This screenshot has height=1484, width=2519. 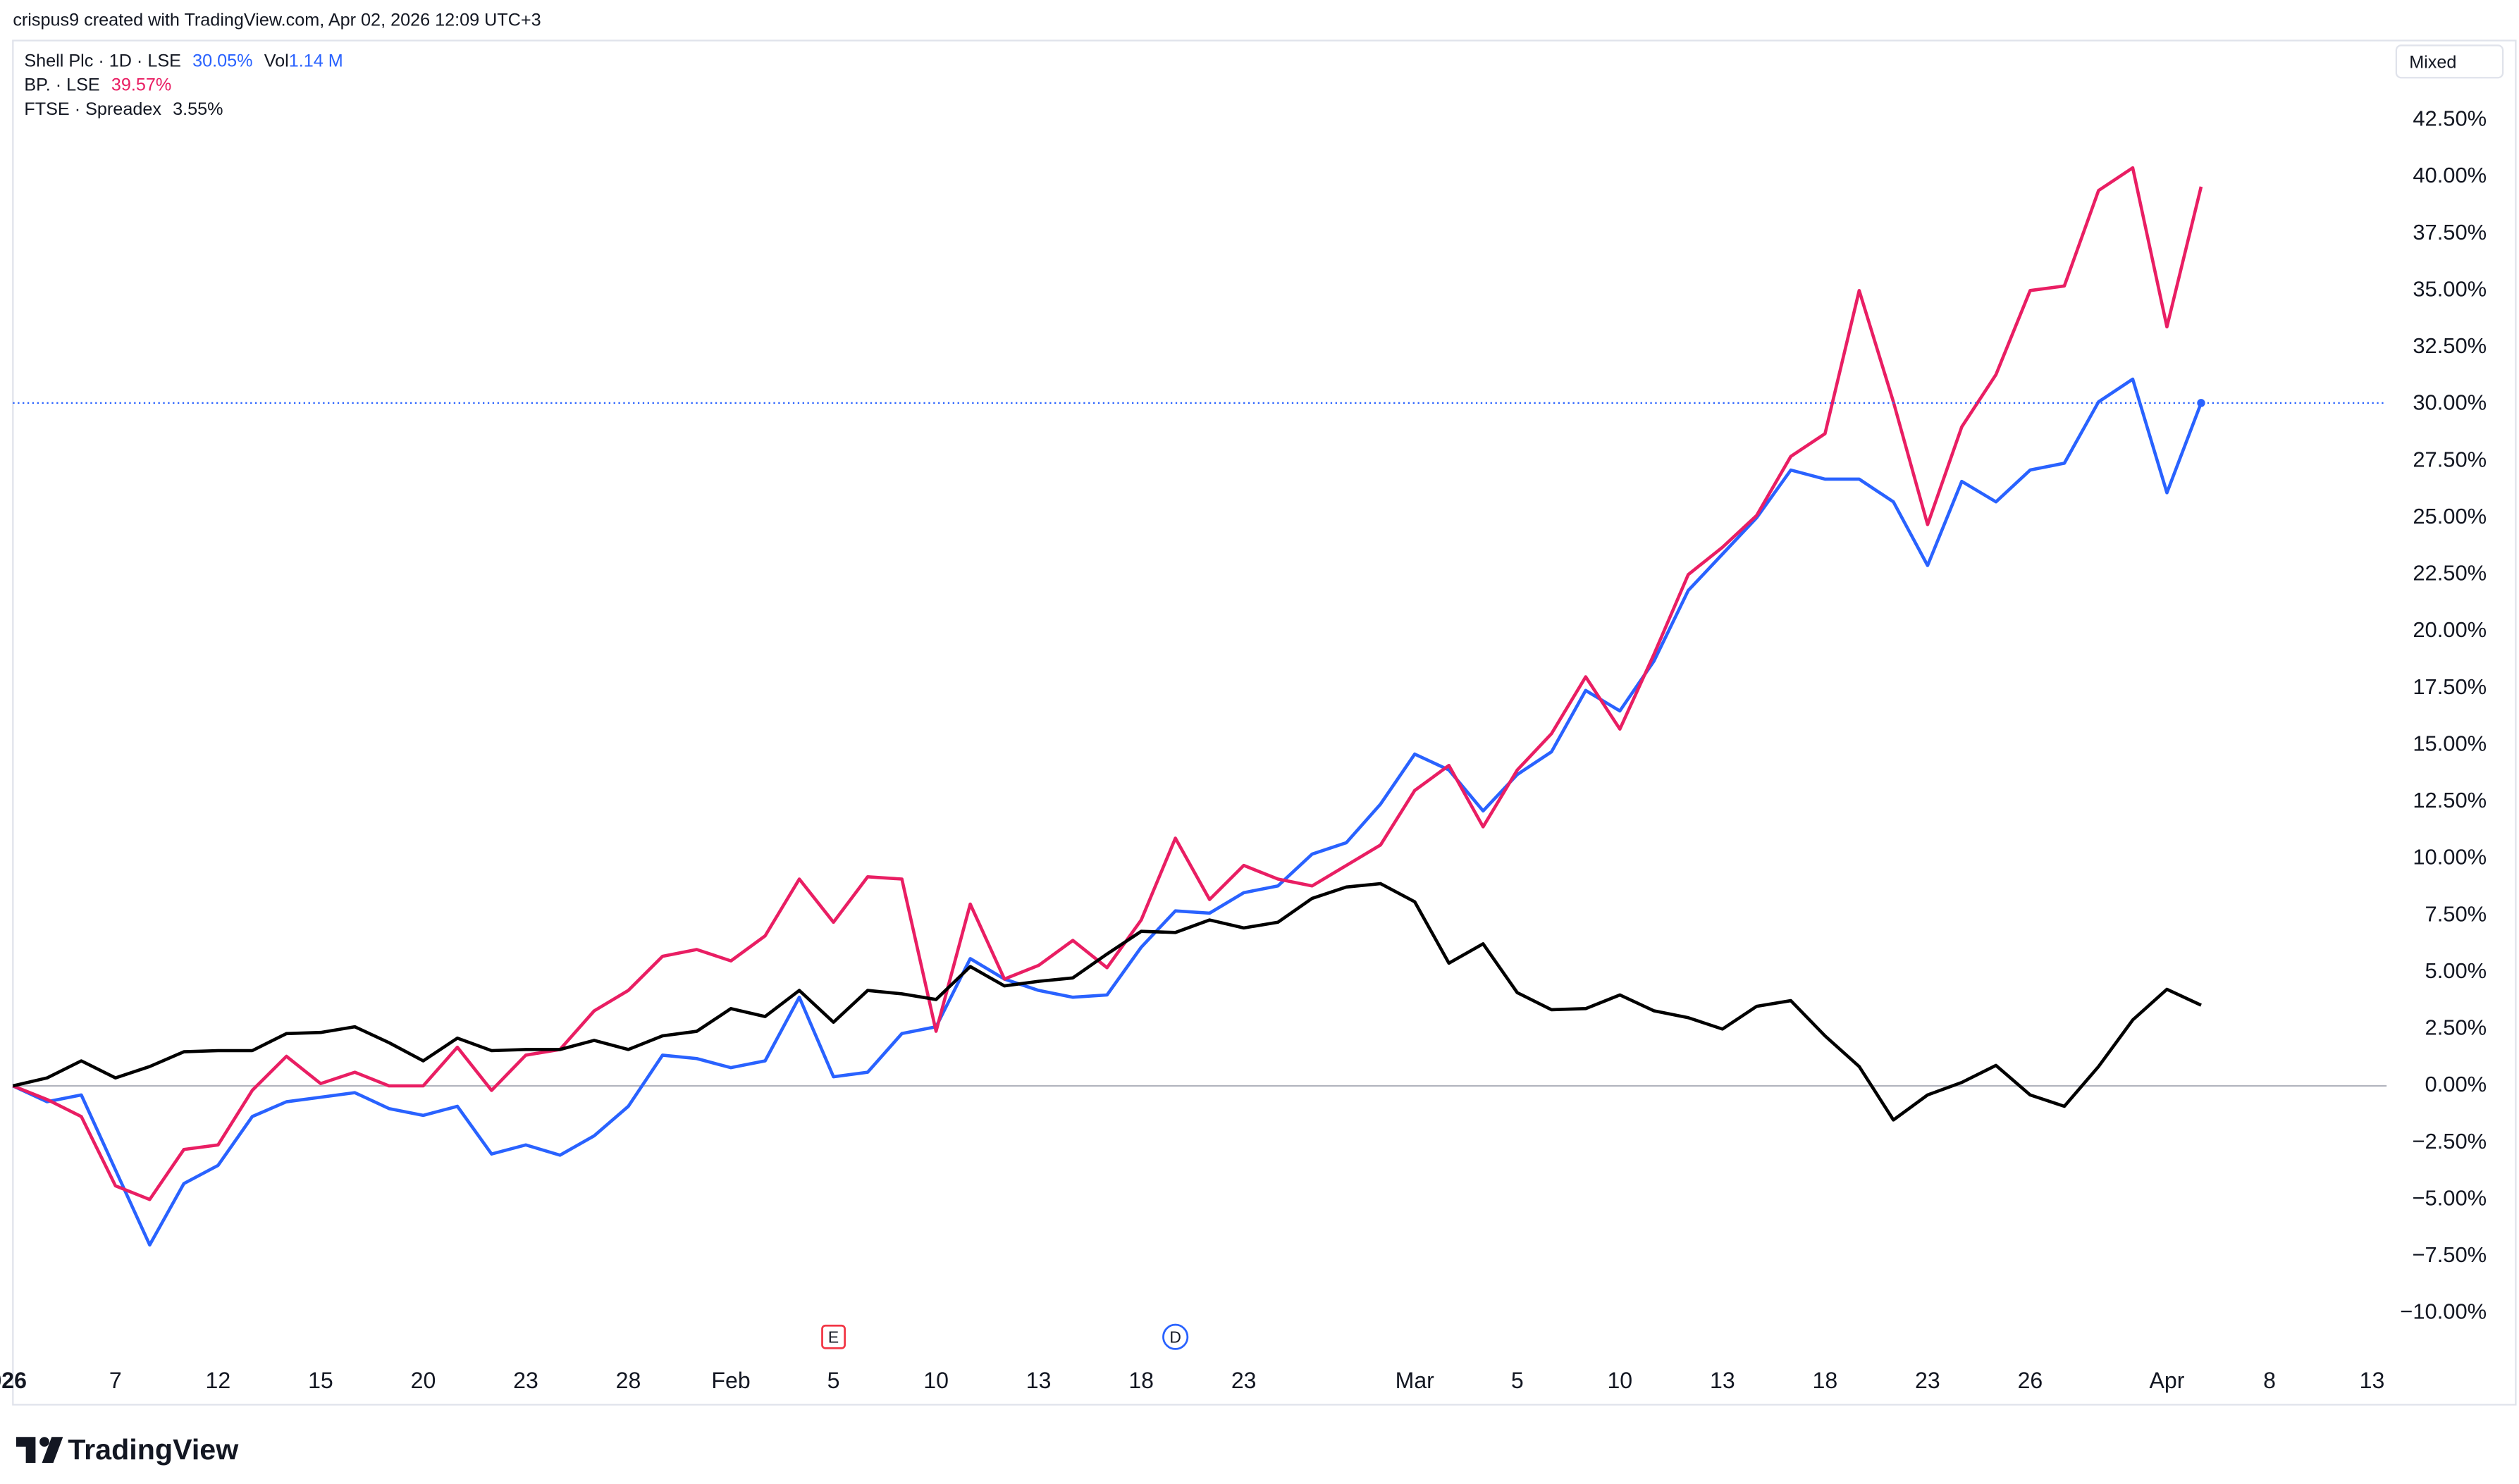 I want to click on y-tick-label: 32.50%, so click(x=2450, y=345).